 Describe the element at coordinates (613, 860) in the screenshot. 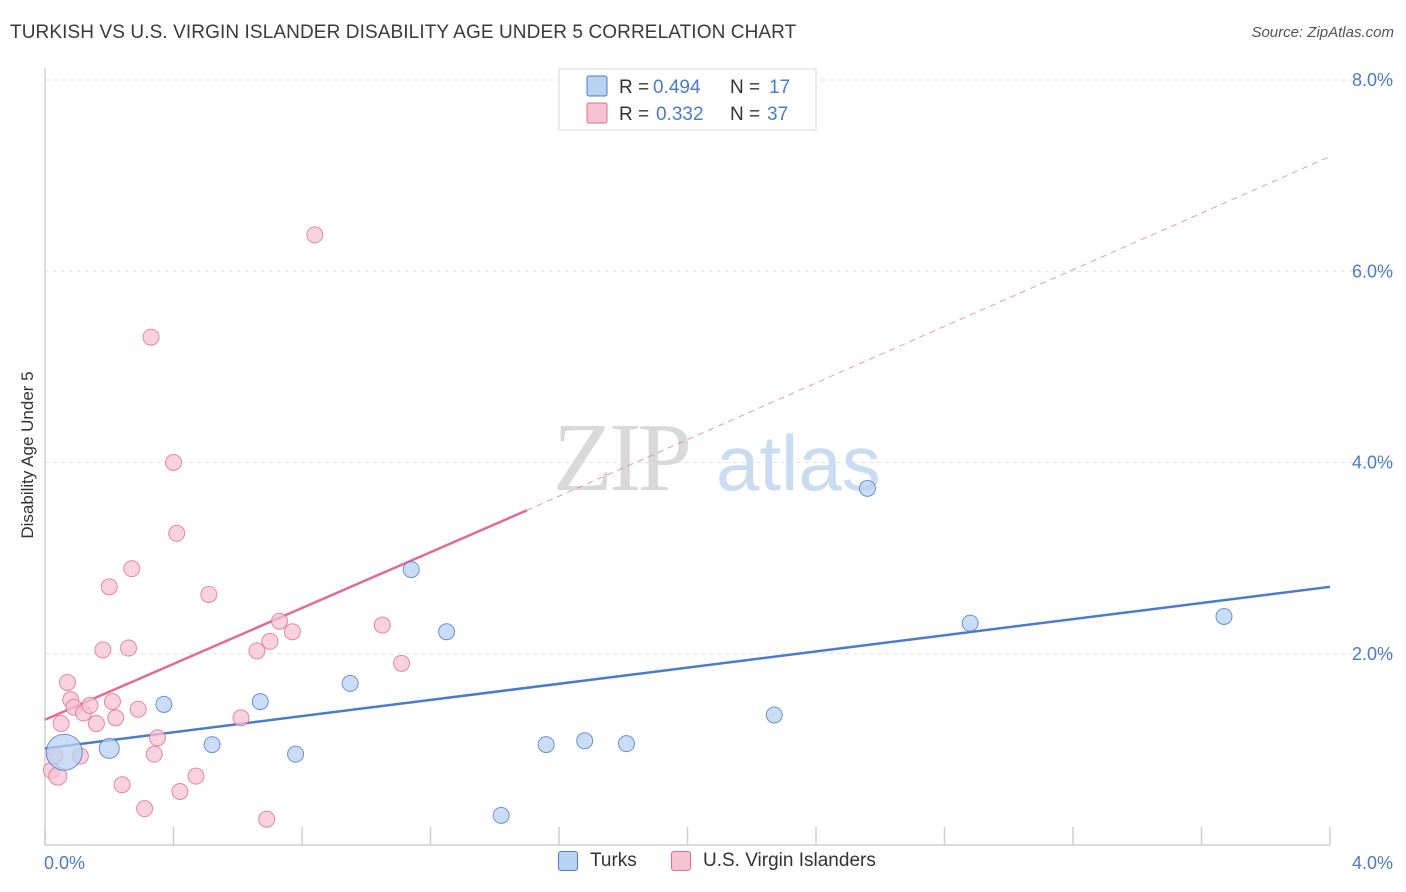

I see `legend-label-turks: Turks` at that location.